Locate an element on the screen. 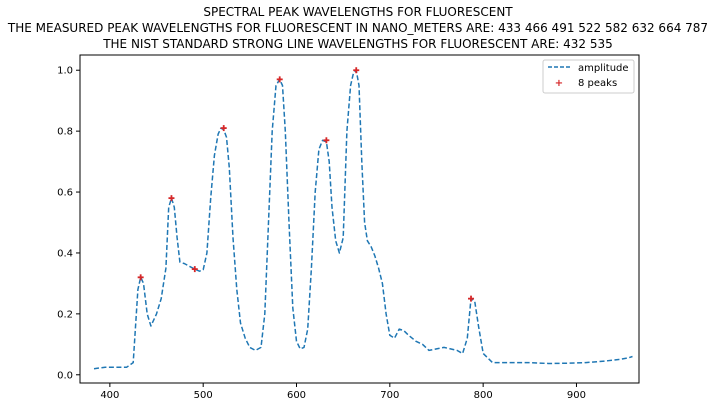 Image resolution: width=717 pixels, height=403 pixels. y-axis: 0.0 0.2 0.4 0.6 0.8 1.0 is located at coordinates (68, 223).